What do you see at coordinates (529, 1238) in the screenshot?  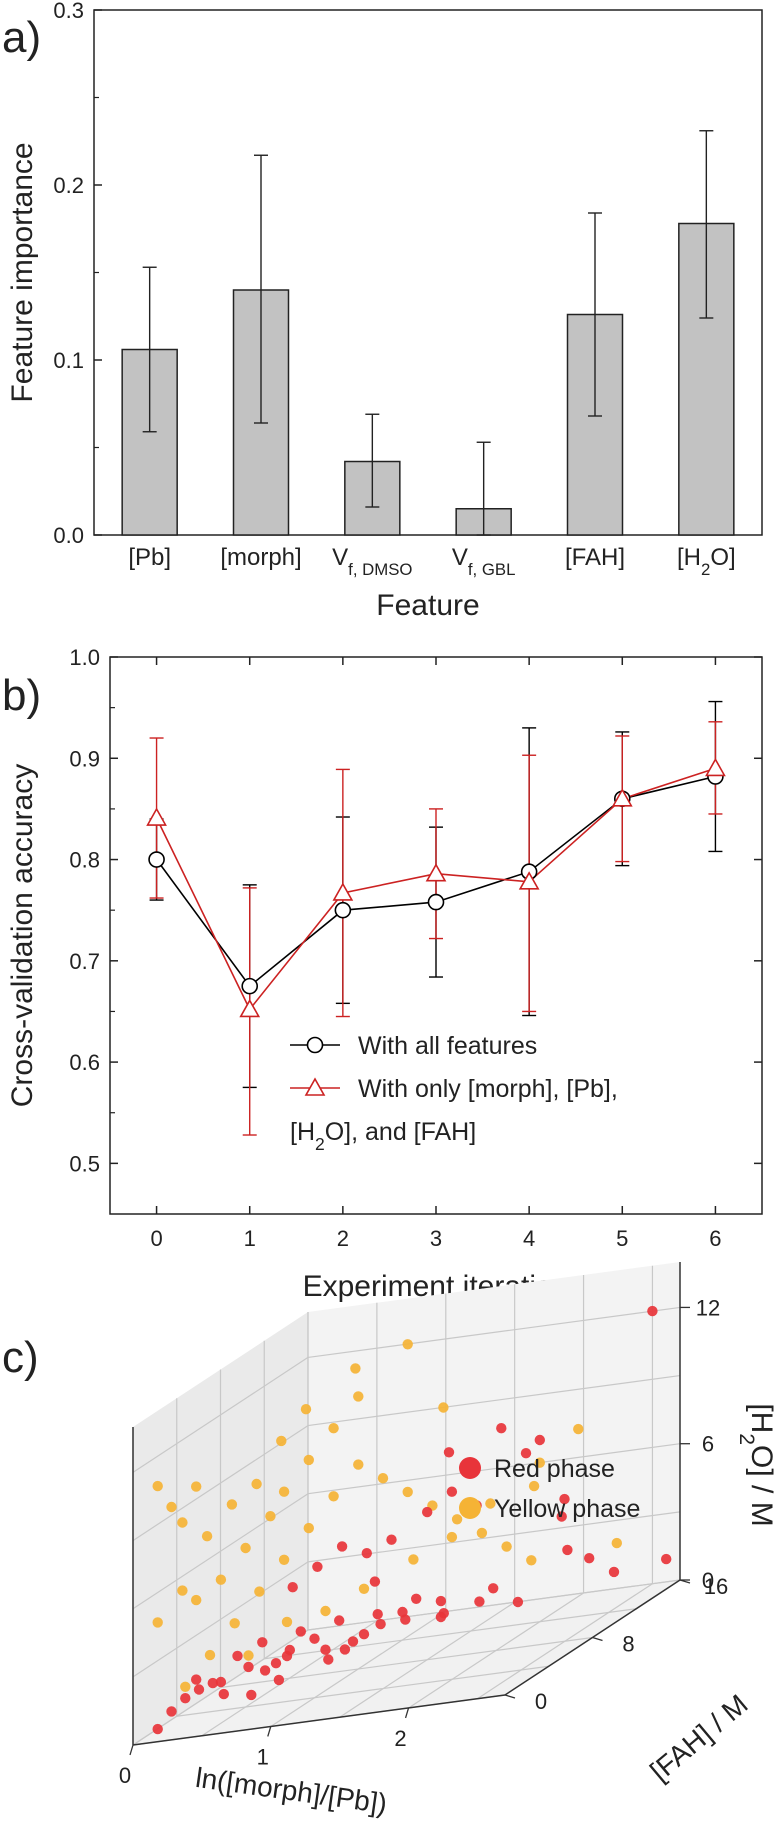 I see `x-tick-label-b: 4` at bounding box center [529, 1238].